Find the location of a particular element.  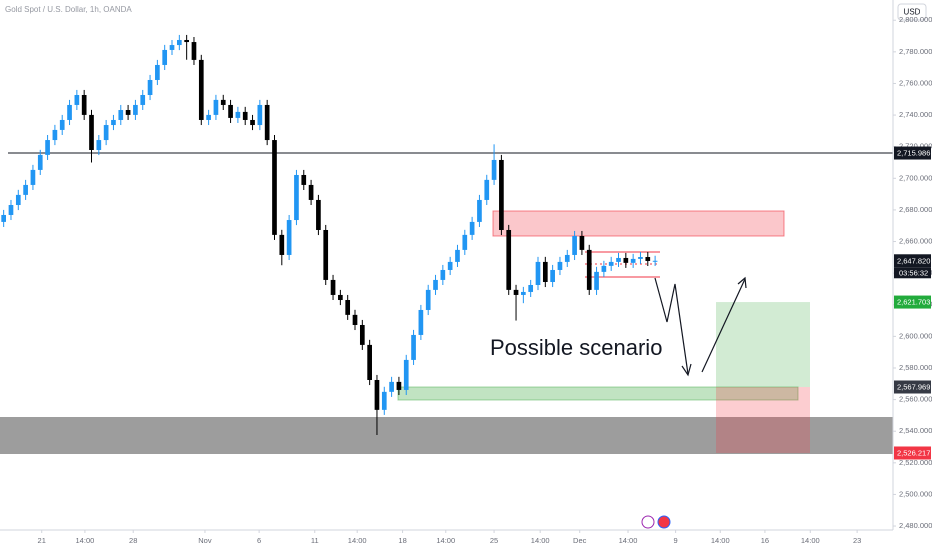

x-tick-label: Nov is located at coordinates (205, 540).